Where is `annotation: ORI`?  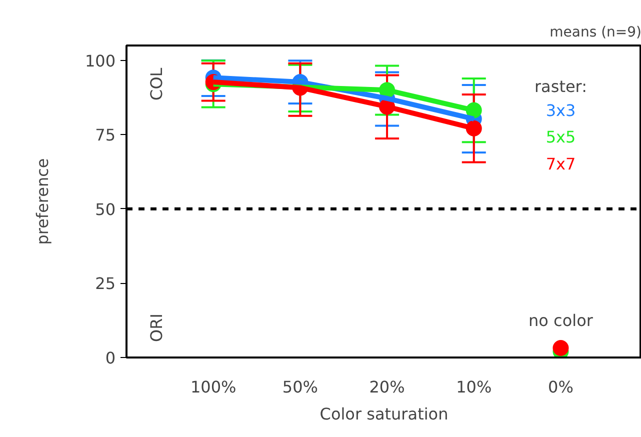 annotation: ORI is located at coordinates (156, 328).